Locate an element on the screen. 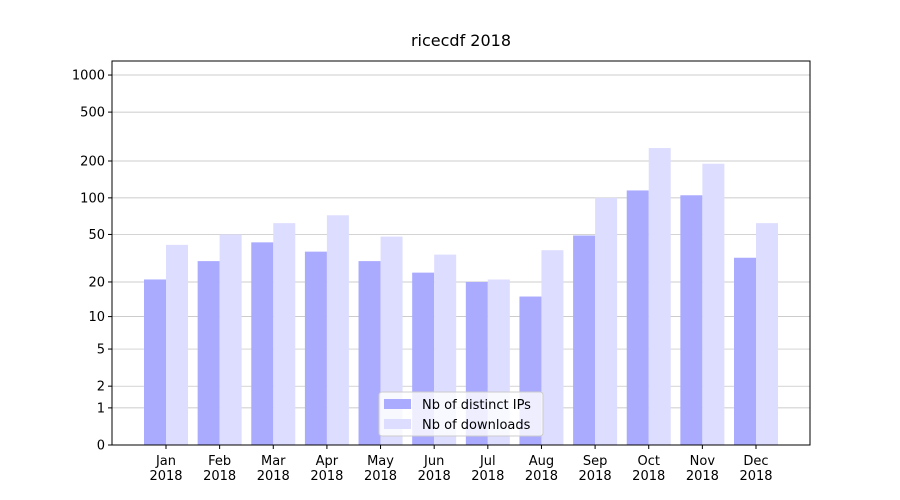 This screenshot has height=500, width=900. y-tick-label: 2 is located at coordinates (101, 387).